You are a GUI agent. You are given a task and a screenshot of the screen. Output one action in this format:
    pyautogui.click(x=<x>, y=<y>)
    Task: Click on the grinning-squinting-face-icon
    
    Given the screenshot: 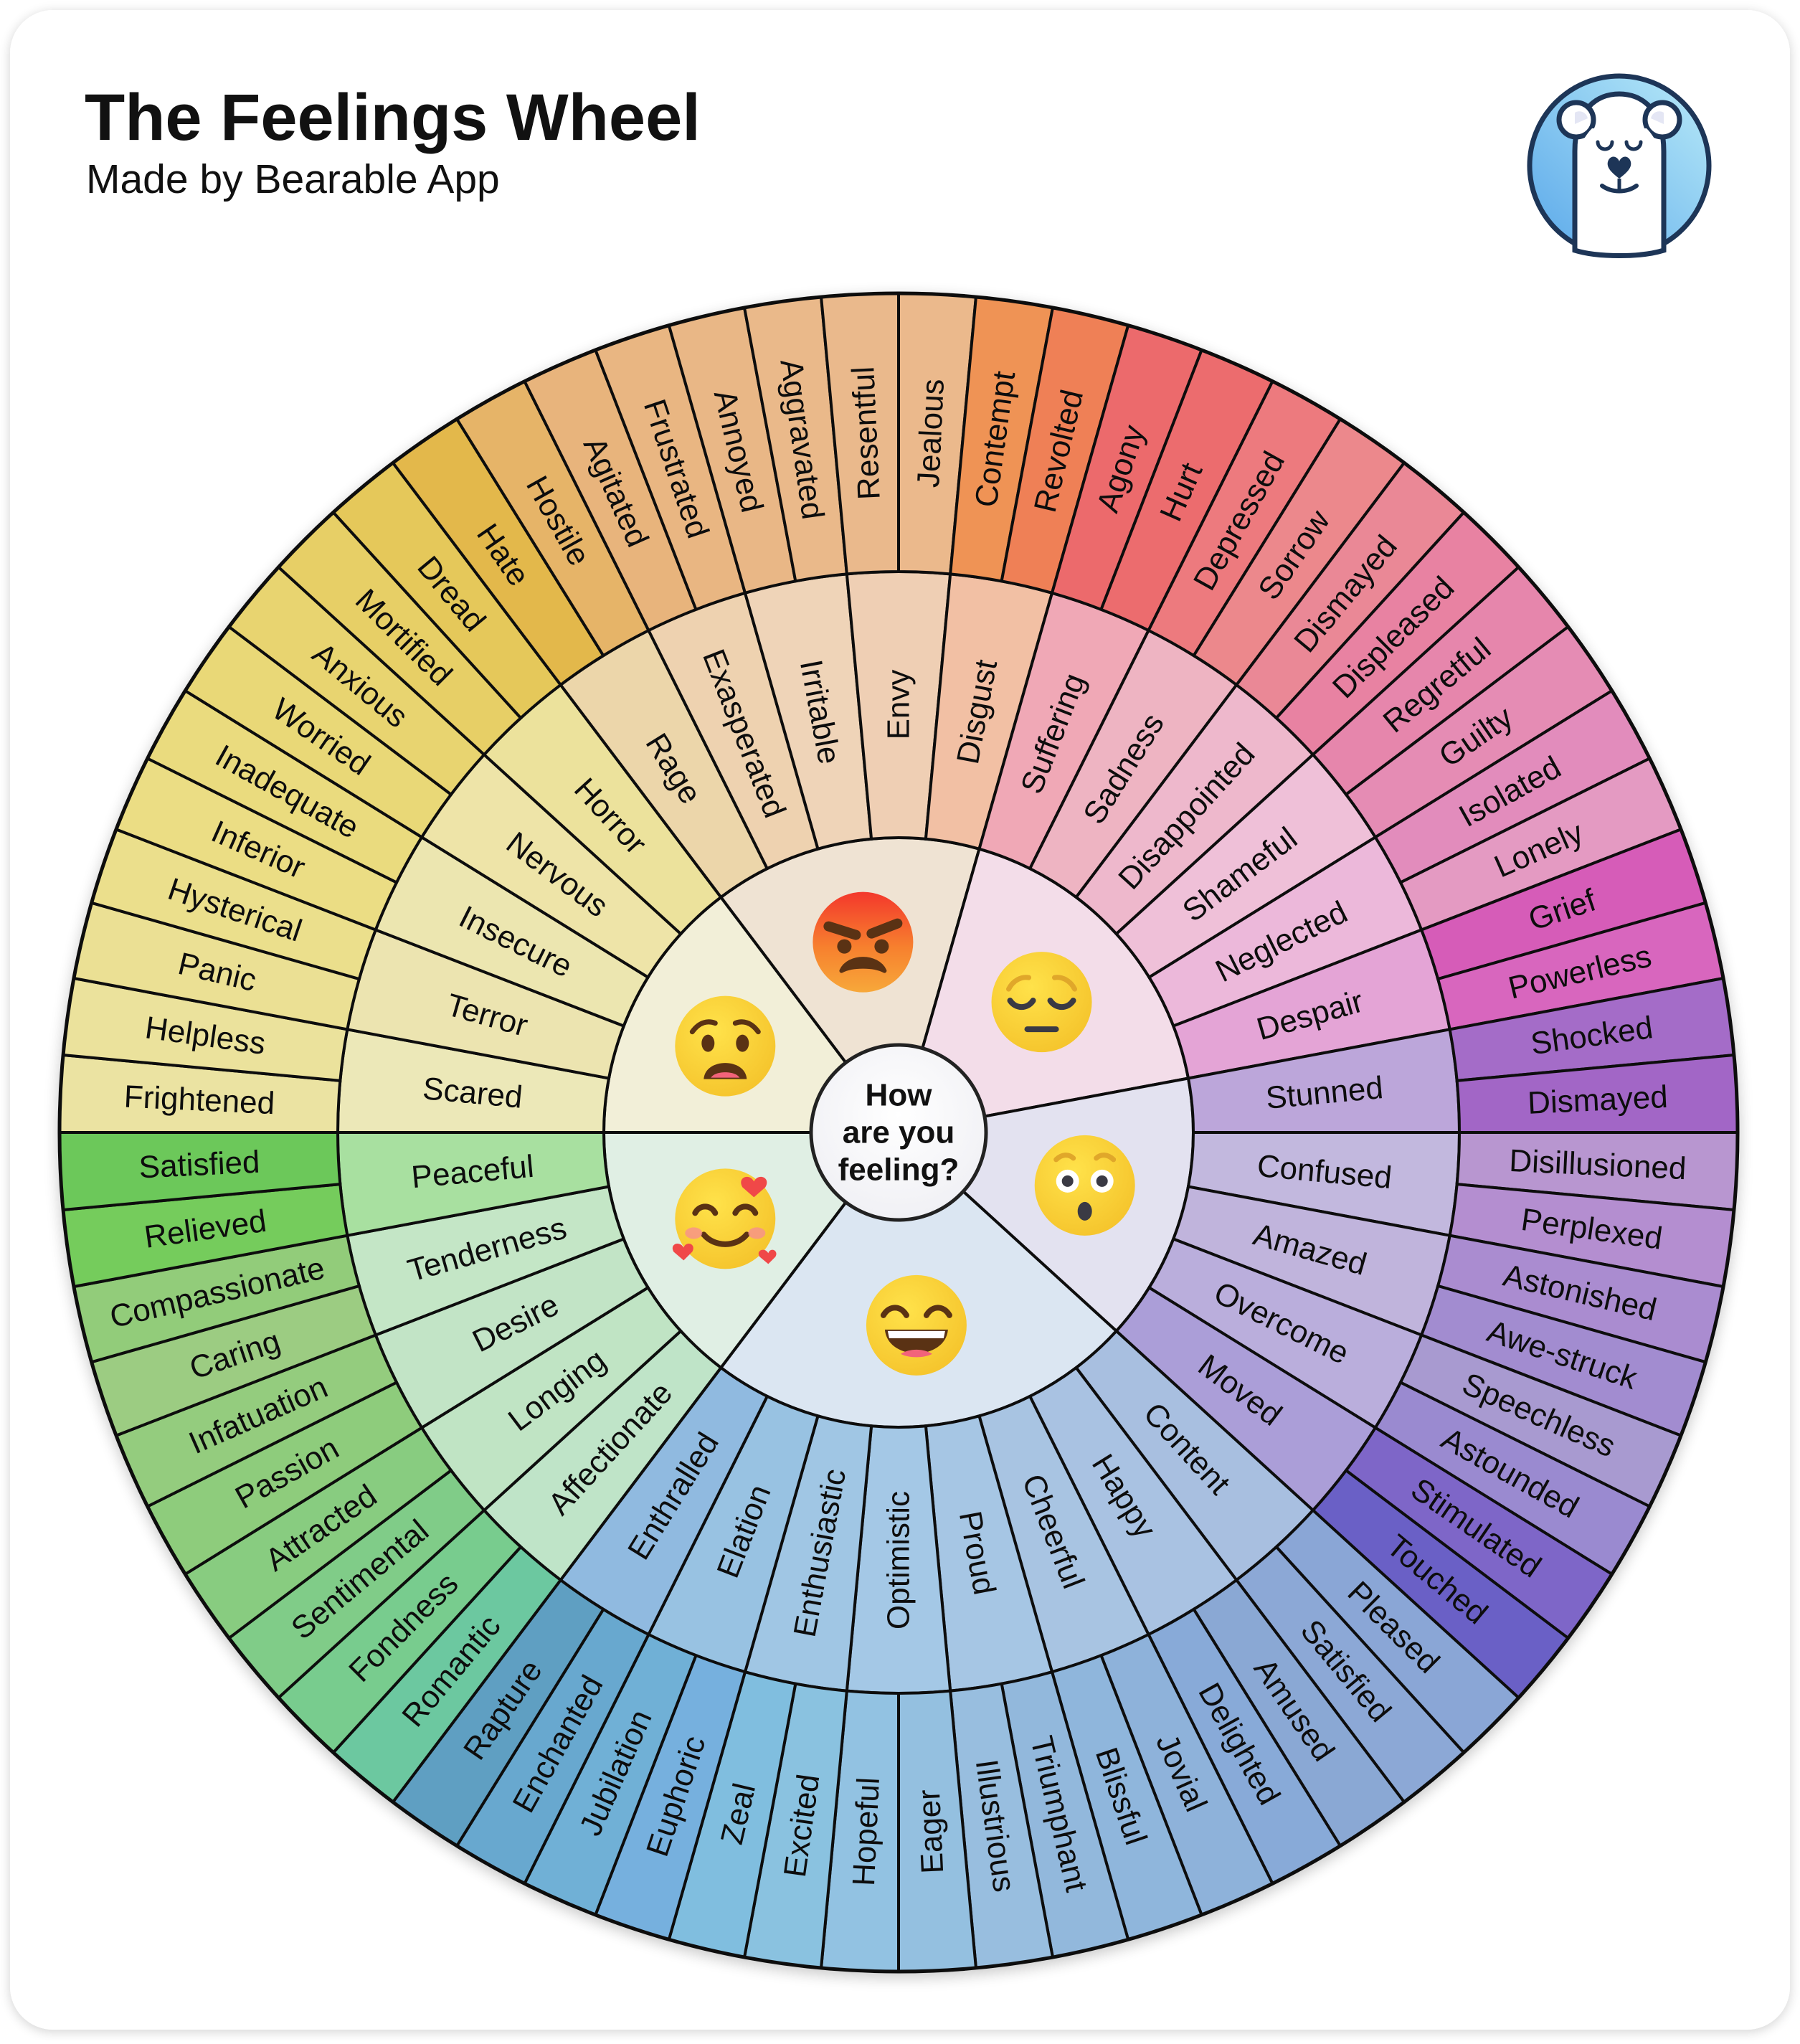 What is the action you would take?
    pyautogui.click(x=916, y=1325)
    